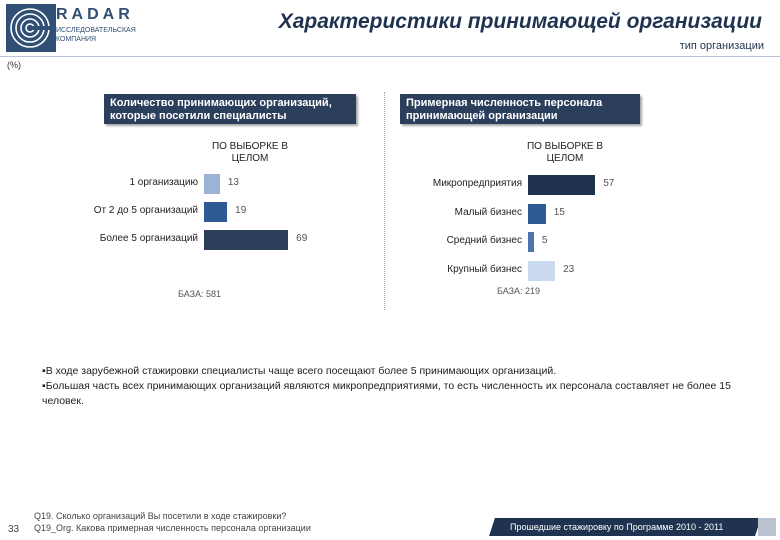  Describe the element at coordinates (96, 35) in the screenshot. I see `logo-subtitle: ИССЛЕДОВАТЕЛЬСКАЯ КОМПАНИЯ` at that location.